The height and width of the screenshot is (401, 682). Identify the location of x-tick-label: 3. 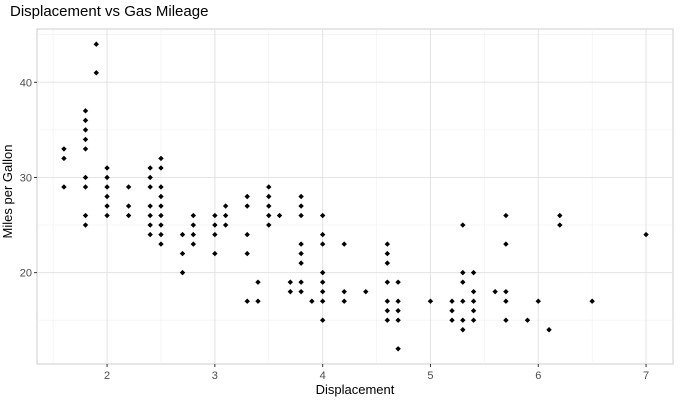
(215, 376).